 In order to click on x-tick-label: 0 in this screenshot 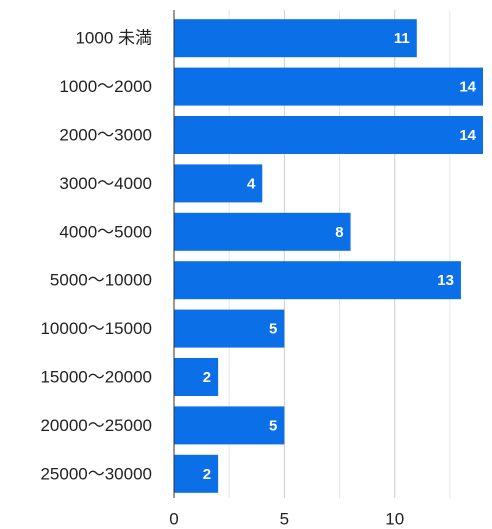, I will do `click(173, 518)`.